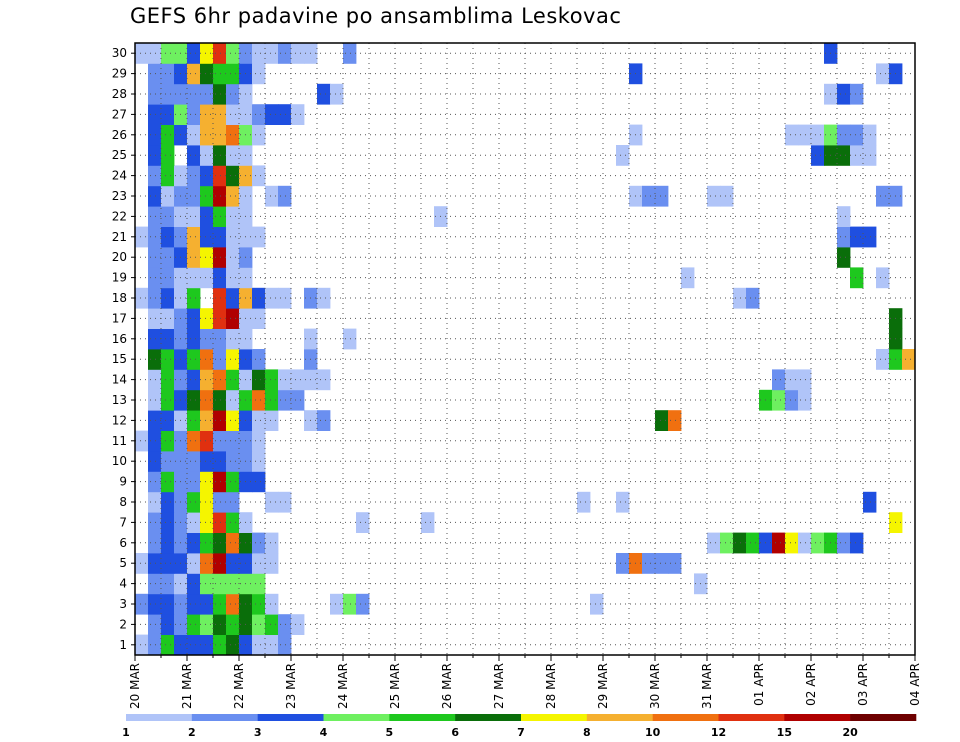  What do you see at coordinates (258, 732) in the screenshot?
I see `colorbar-label: 3` at bounding box center [258, 732].